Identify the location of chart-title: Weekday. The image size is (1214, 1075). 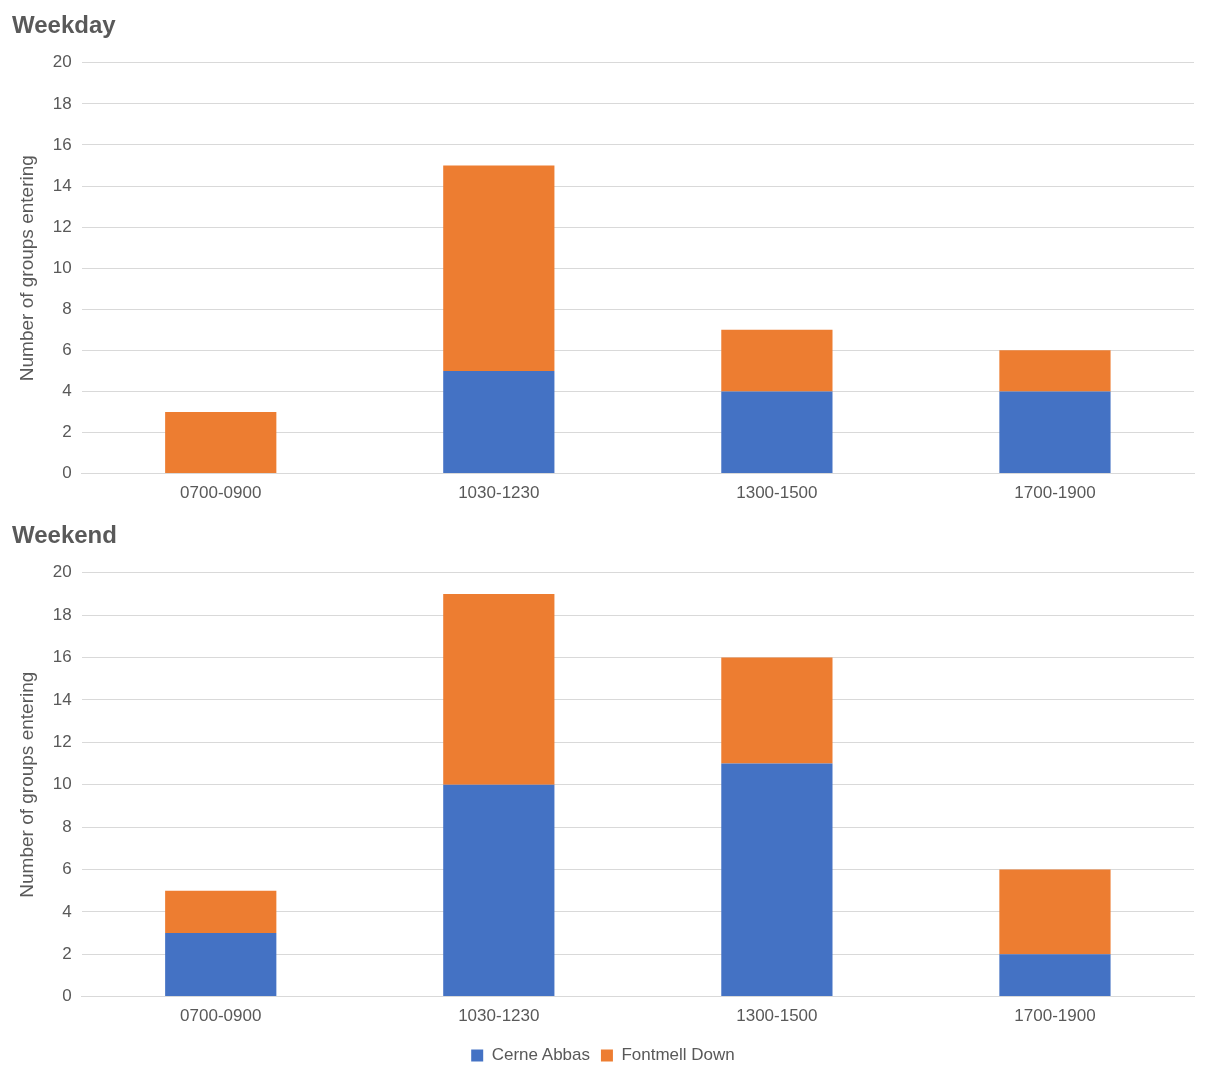
(64, 25).